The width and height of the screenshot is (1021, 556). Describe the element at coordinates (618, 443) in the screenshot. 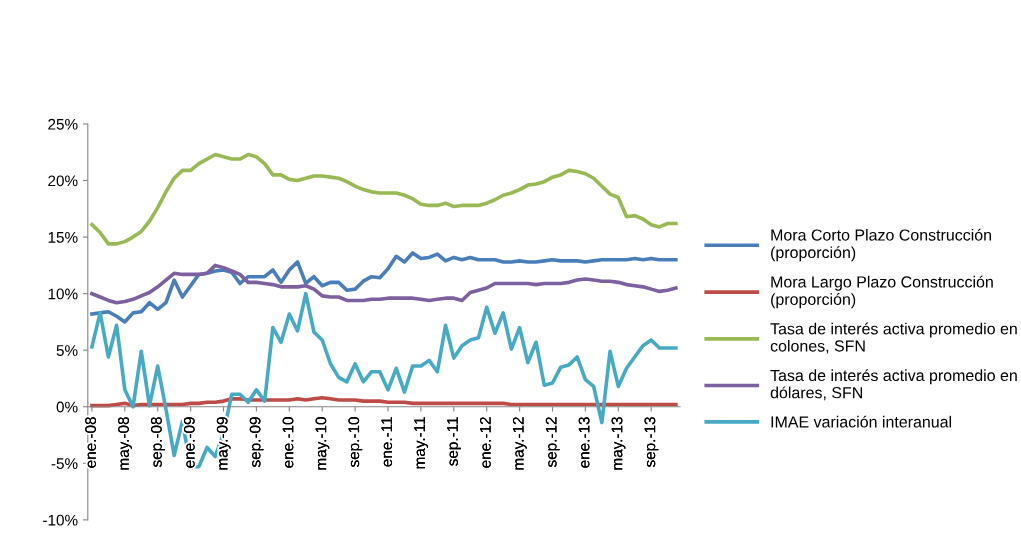

I see `x-tick-label: may.-13` at that location.